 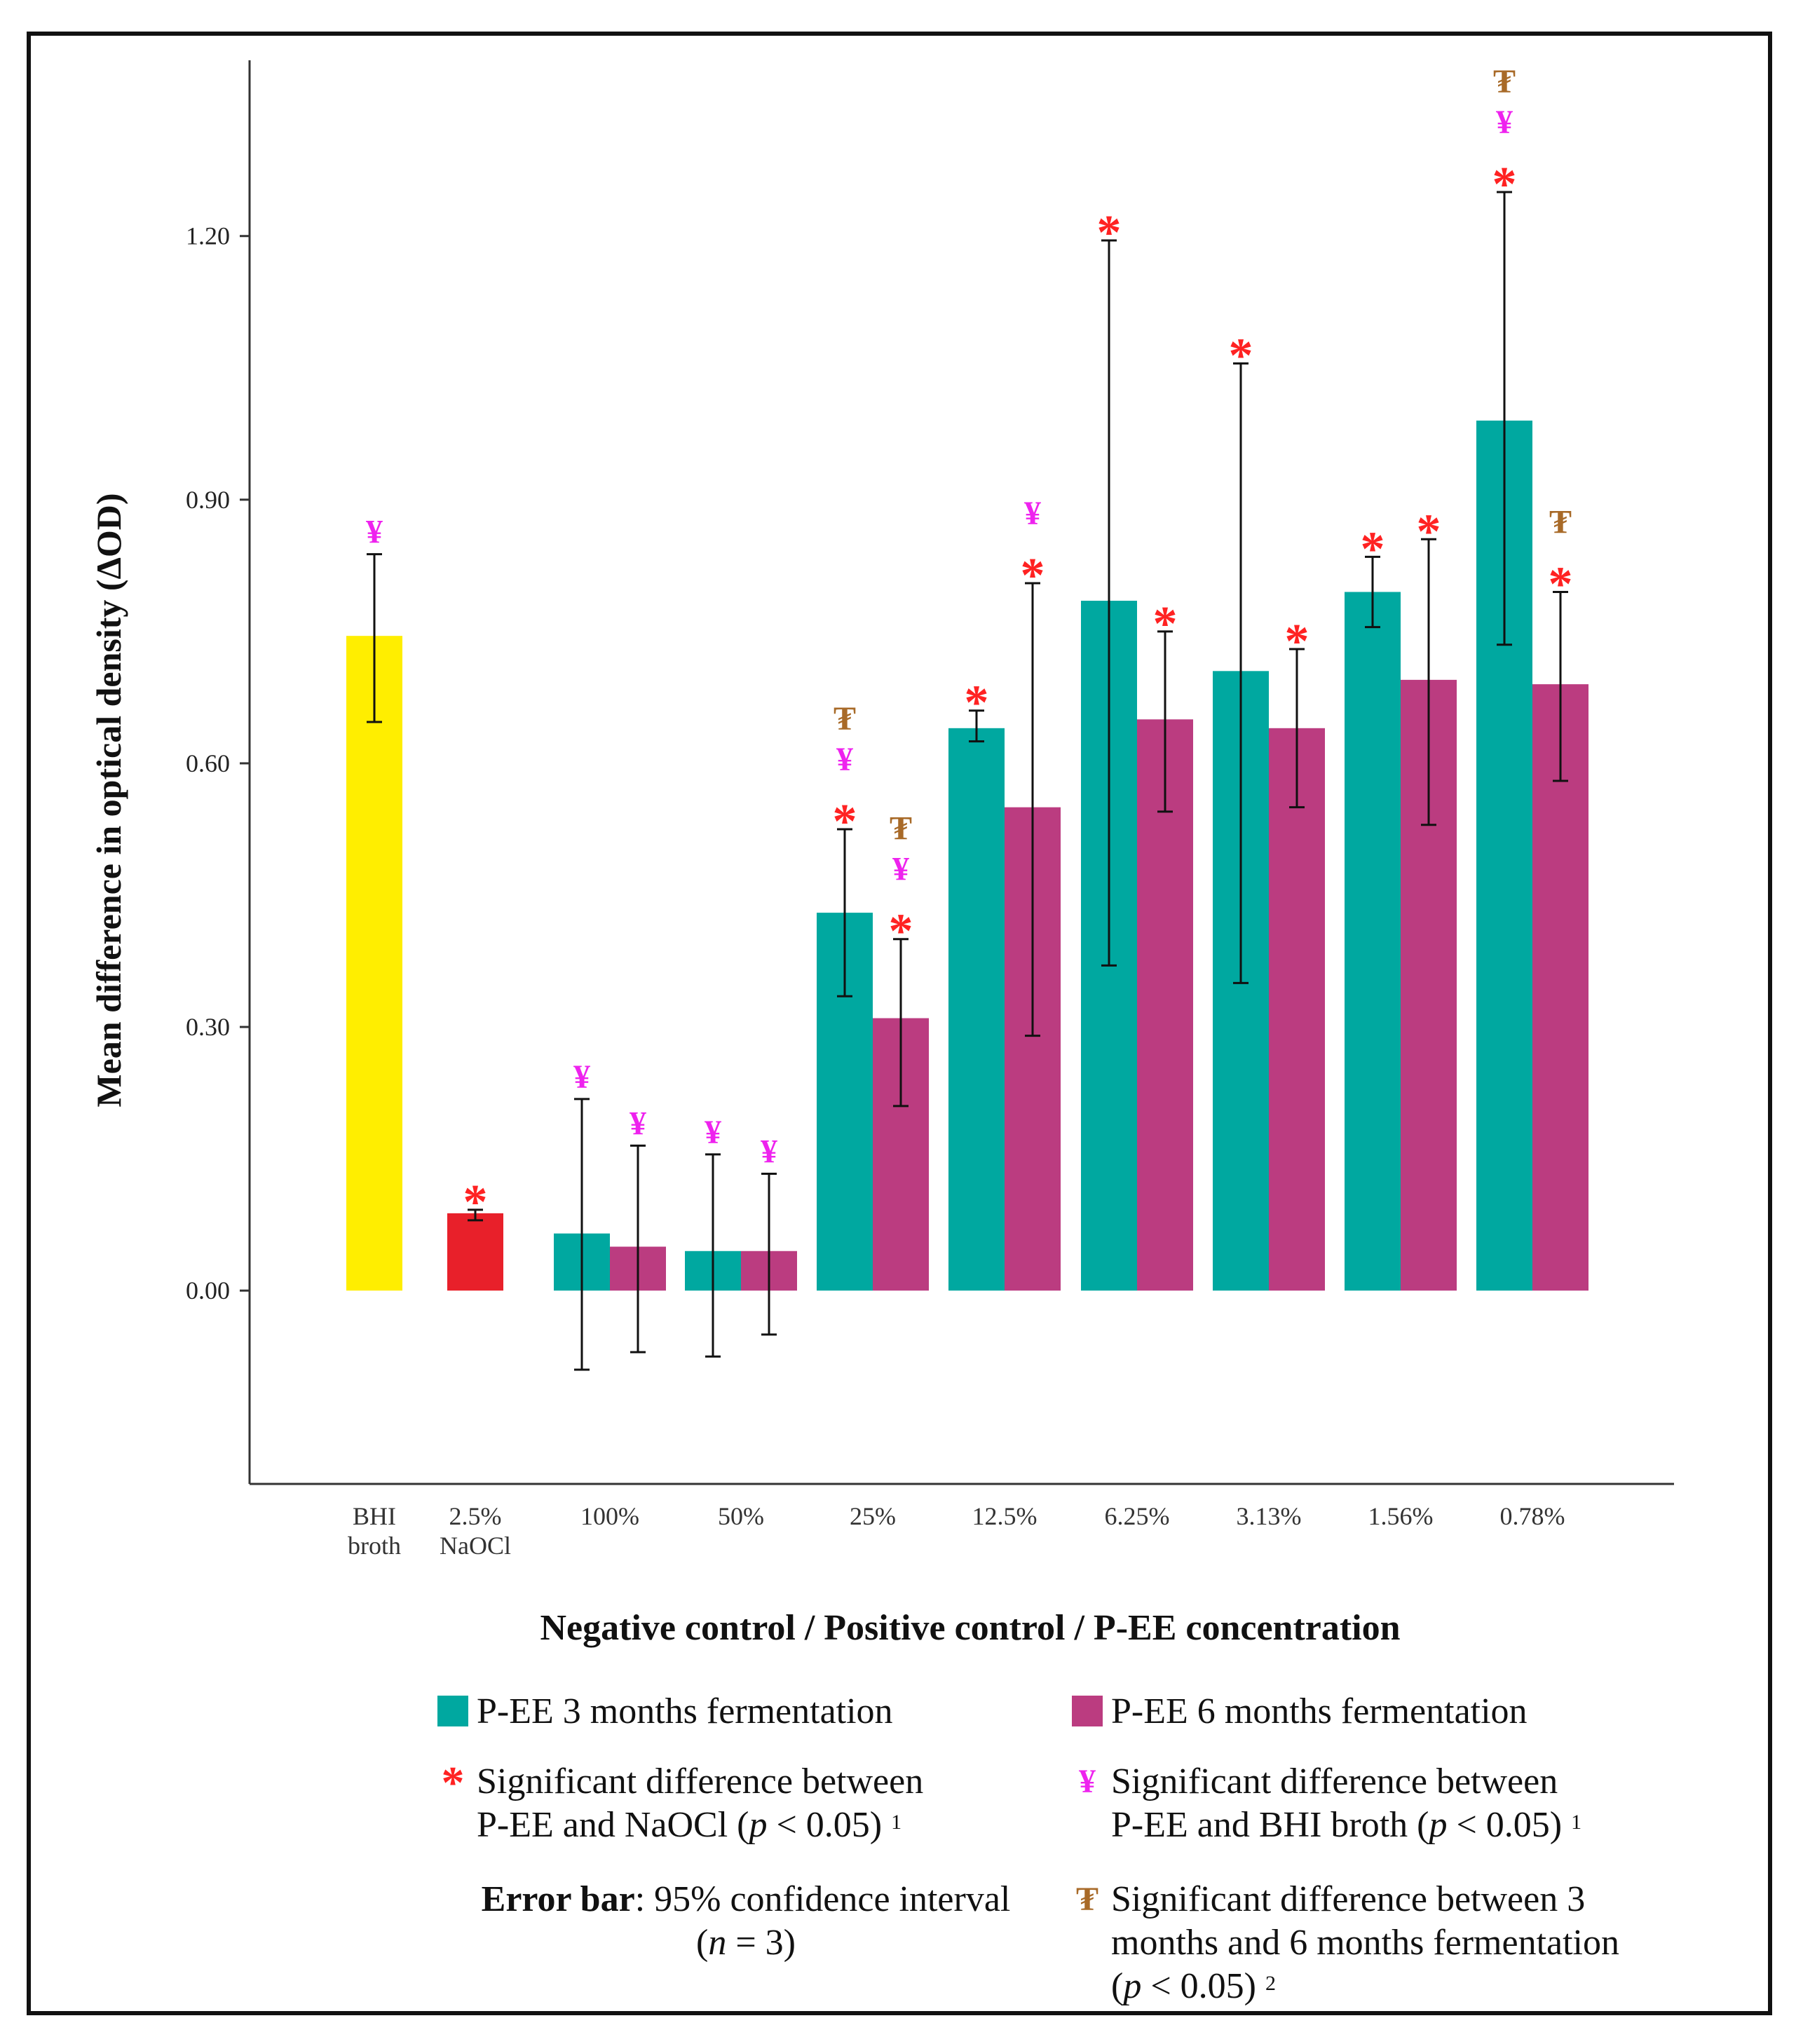 I want to click on legend-tugrik-line2: months and 6 months fermentation, so click(x=1365, y=1943).